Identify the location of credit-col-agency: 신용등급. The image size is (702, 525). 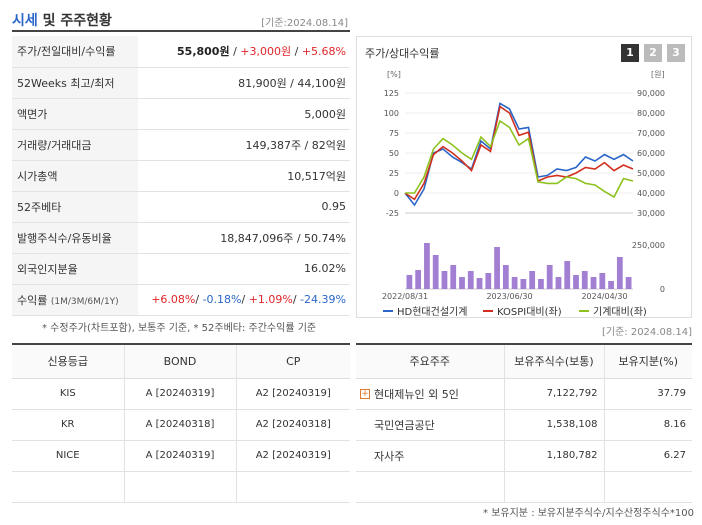
(68, 361).